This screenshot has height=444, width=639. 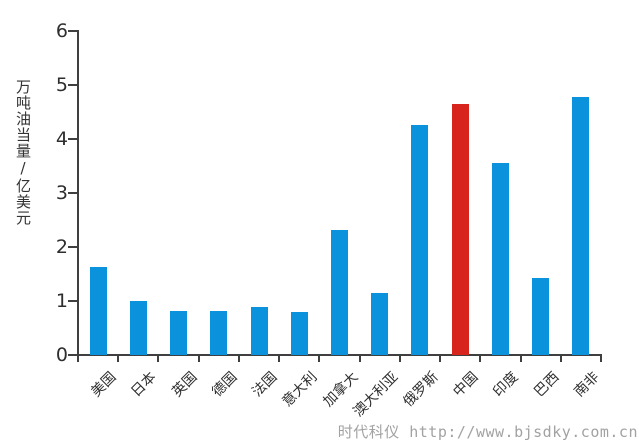 What do you see at coordinates (419, 240) in the screenshot?
I see `bar-俄罗斯` at bounding box center [419, 240].